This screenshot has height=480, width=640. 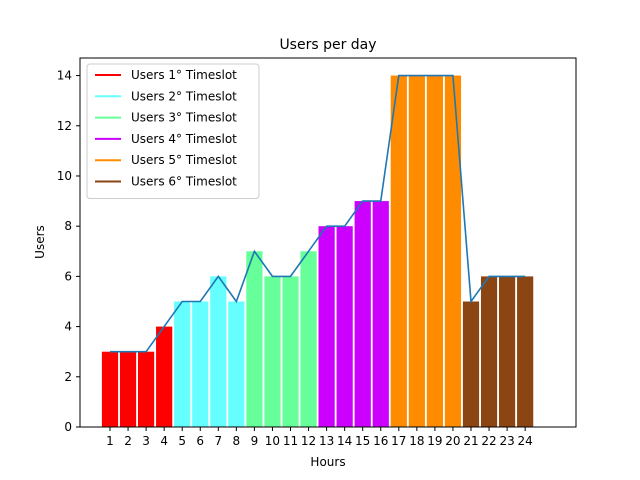 I want to click on y-tick-label: 2, so click(x=68, y=377).